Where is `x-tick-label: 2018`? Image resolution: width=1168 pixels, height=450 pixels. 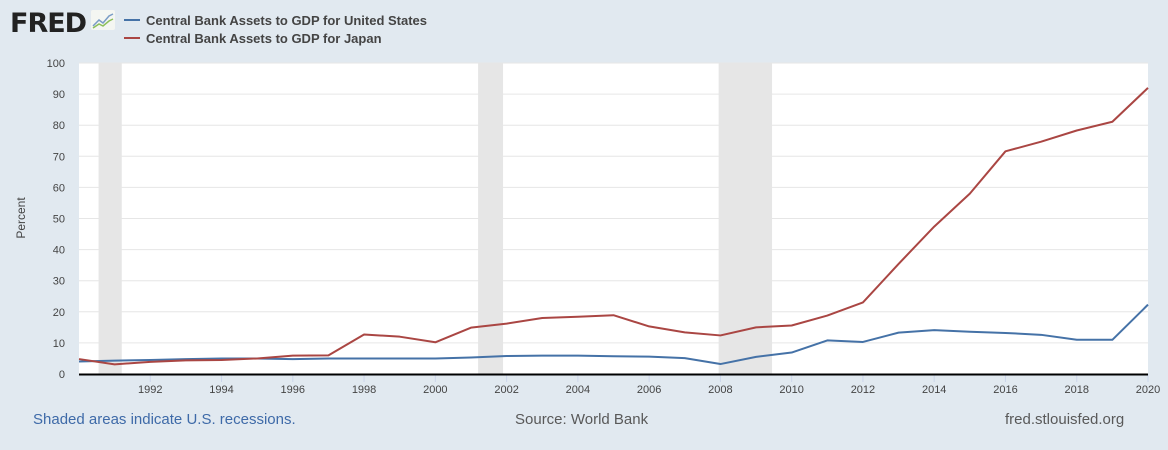
x-tick-label: 2018 is located at coordinates (1076, 390).